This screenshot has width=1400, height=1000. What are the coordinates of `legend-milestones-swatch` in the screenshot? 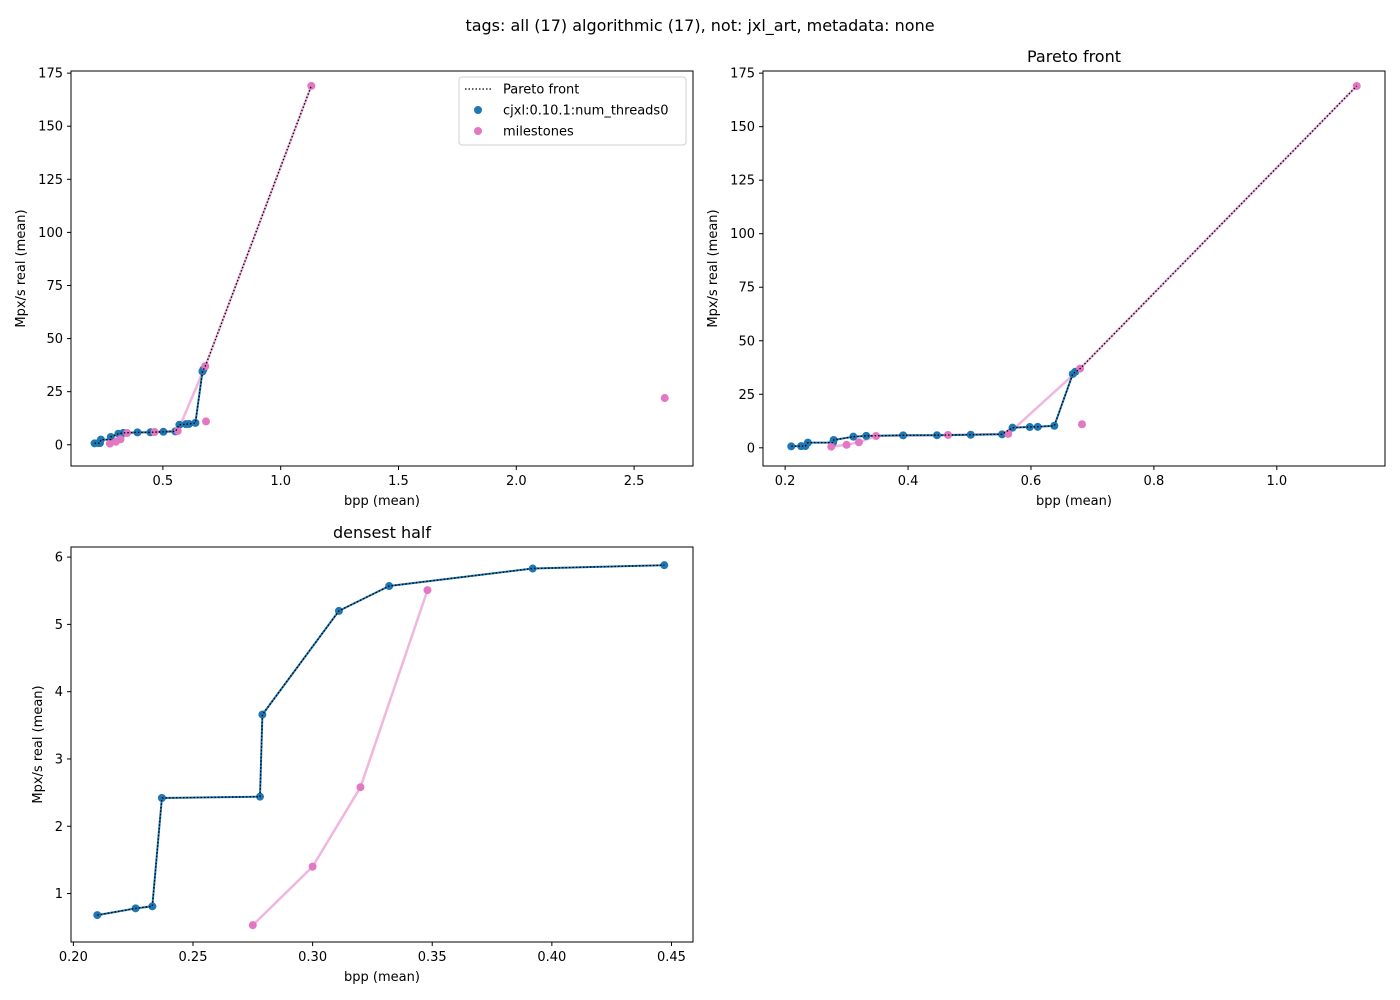 It's located at (478, 131).